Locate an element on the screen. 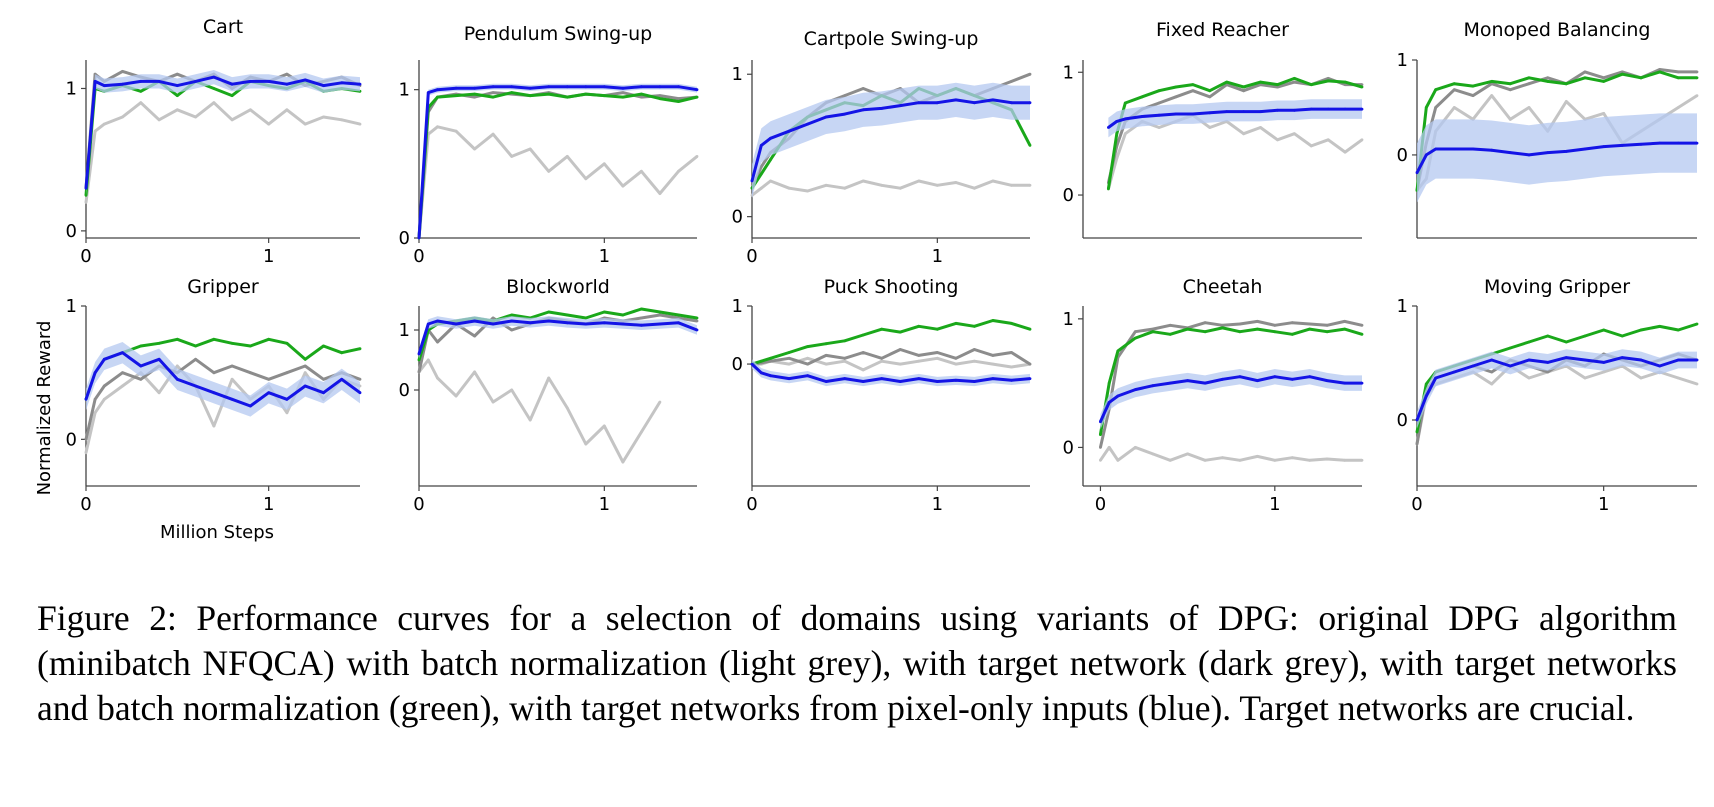 The width and height of the screenshot is (1714, 807). chart-panel-3: Cartpole Swing-up 0 1 0 1 is located at coordinates (882, 147).